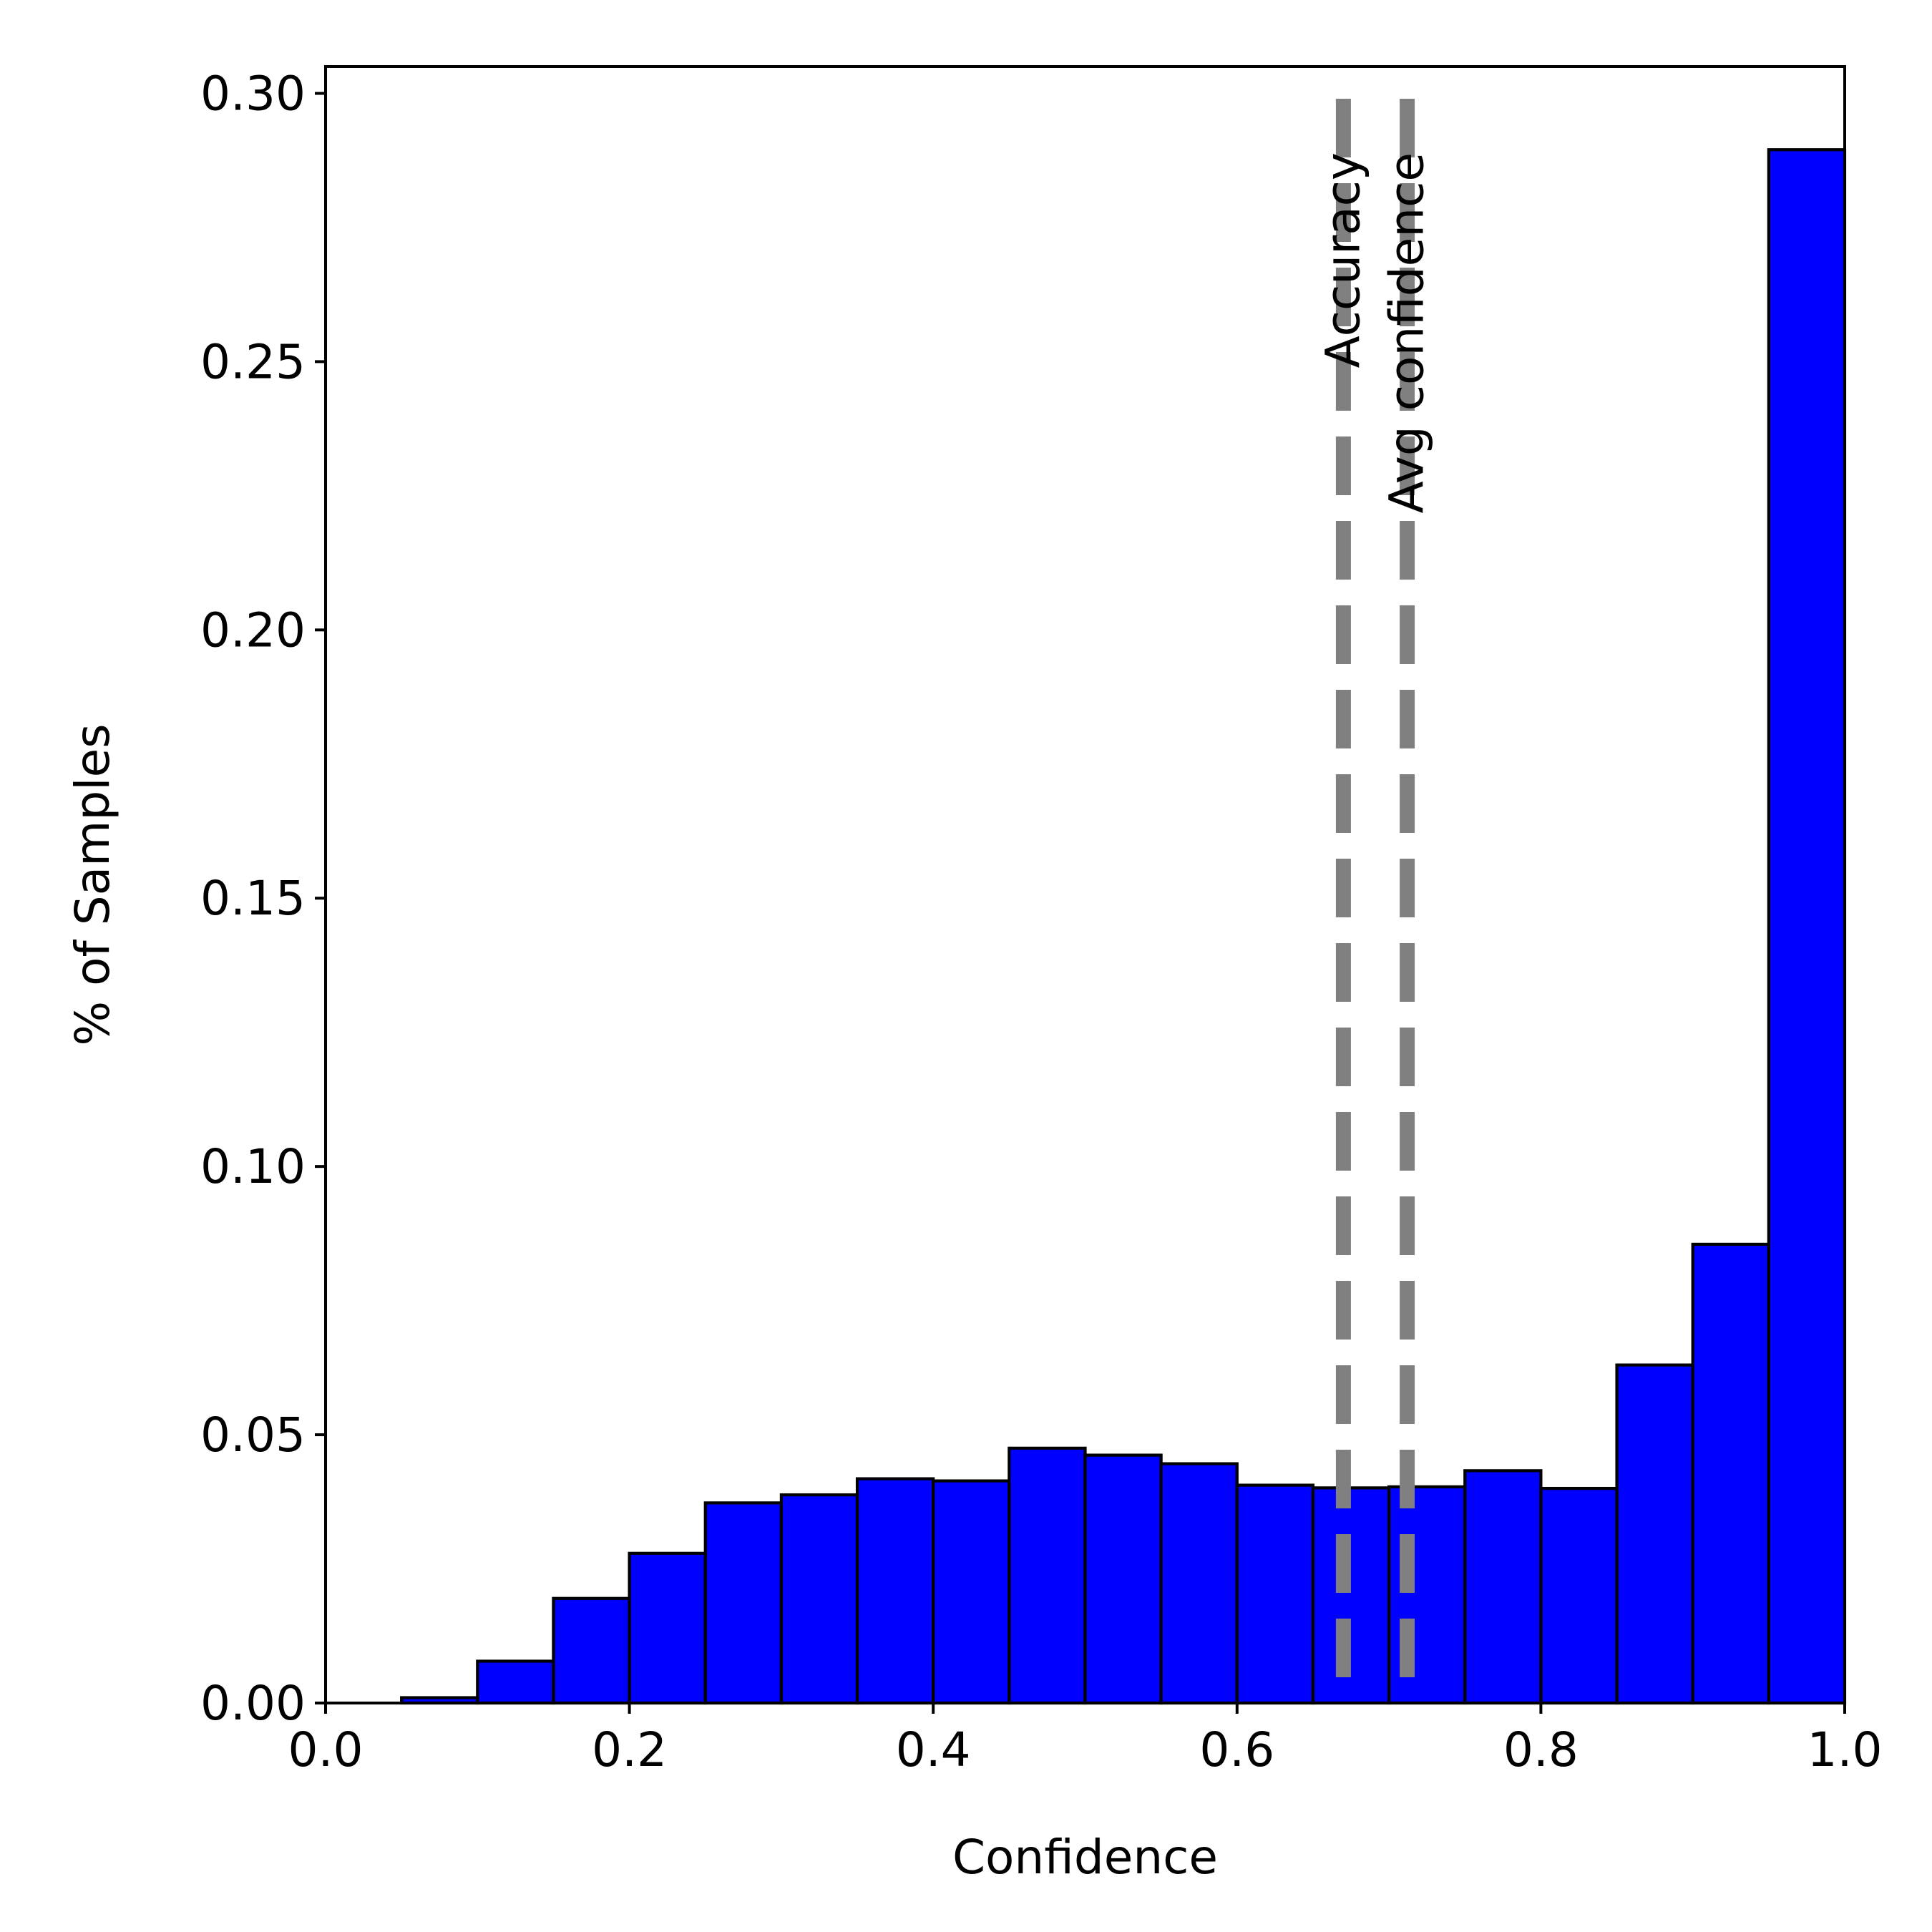 The height and width of the screenshot is (1932, 1932). What do you see at coordinates (1541, 1749) in the screenshot?
I see `x-tick-label-4: 0.8` at bounding box center [1541, 1749].